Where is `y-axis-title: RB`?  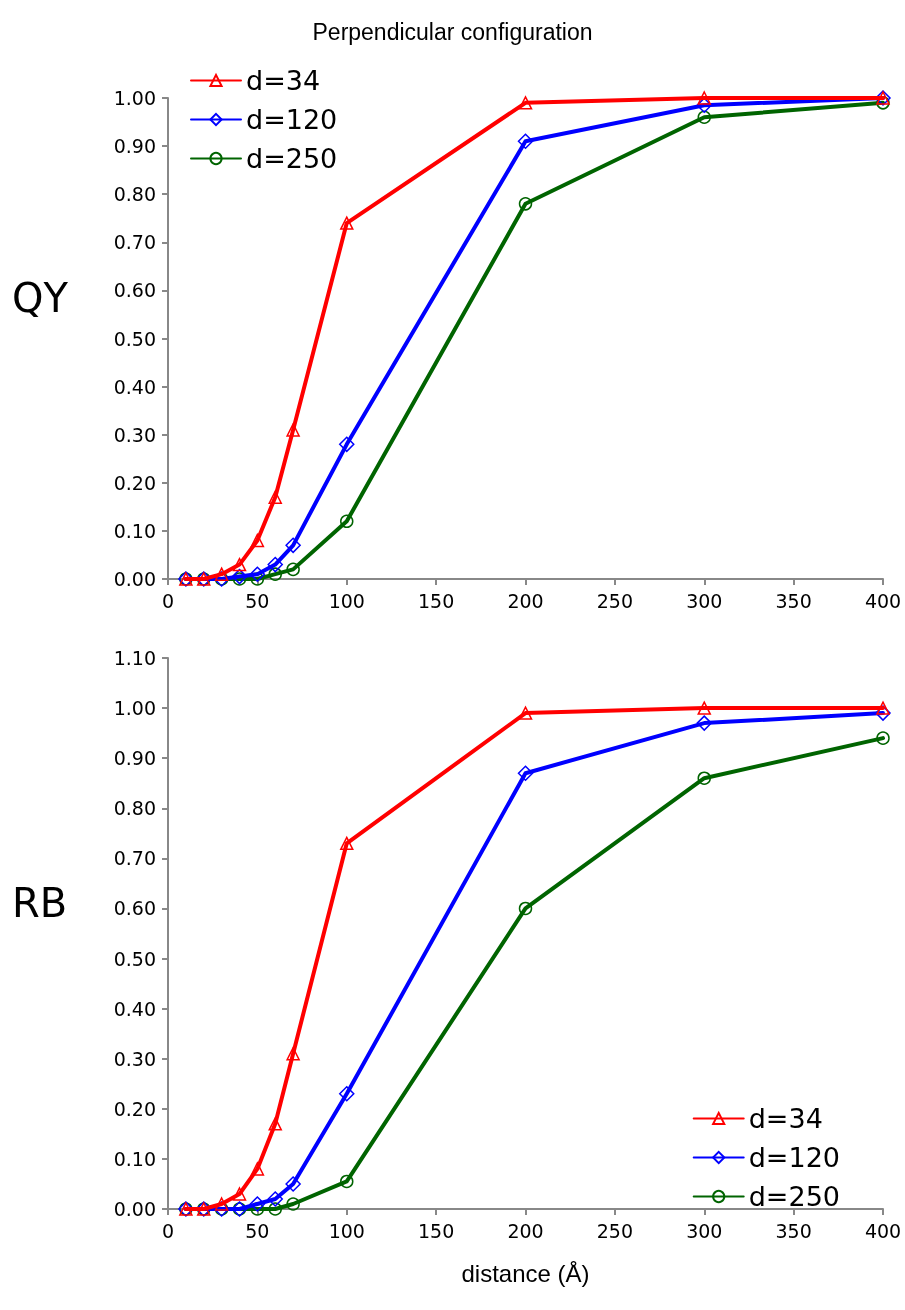 y-axis-title: RB is located at coordinates (40, 903).